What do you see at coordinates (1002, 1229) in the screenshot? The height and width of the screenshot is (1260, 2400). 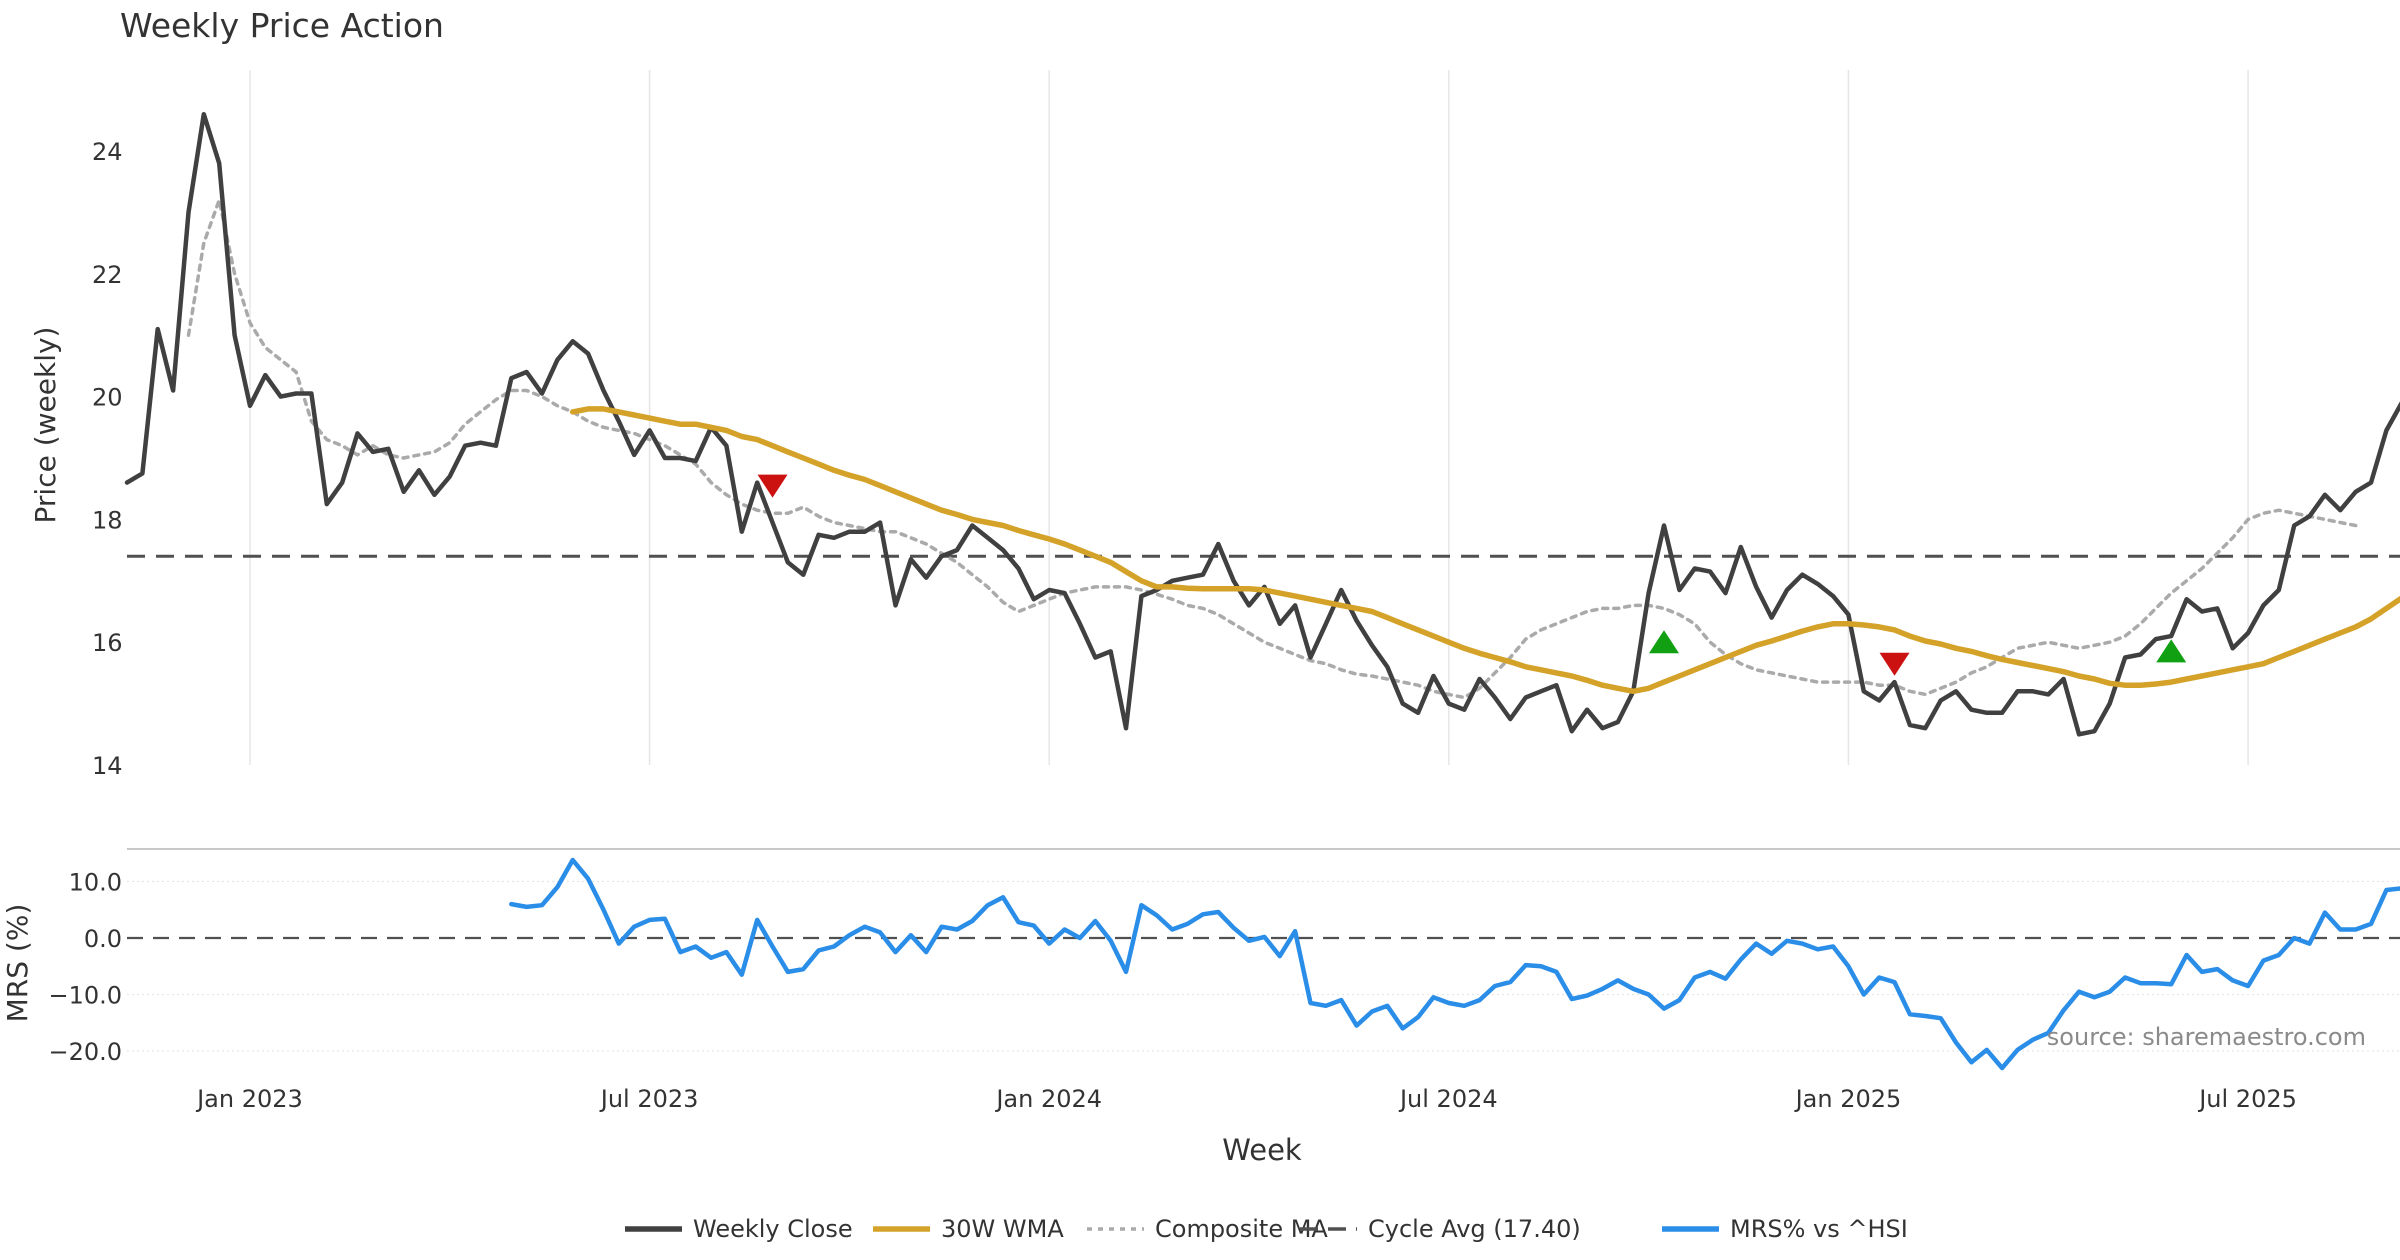 I see `legend-label: 30W WMA` at bounding box center [1002, 1229].